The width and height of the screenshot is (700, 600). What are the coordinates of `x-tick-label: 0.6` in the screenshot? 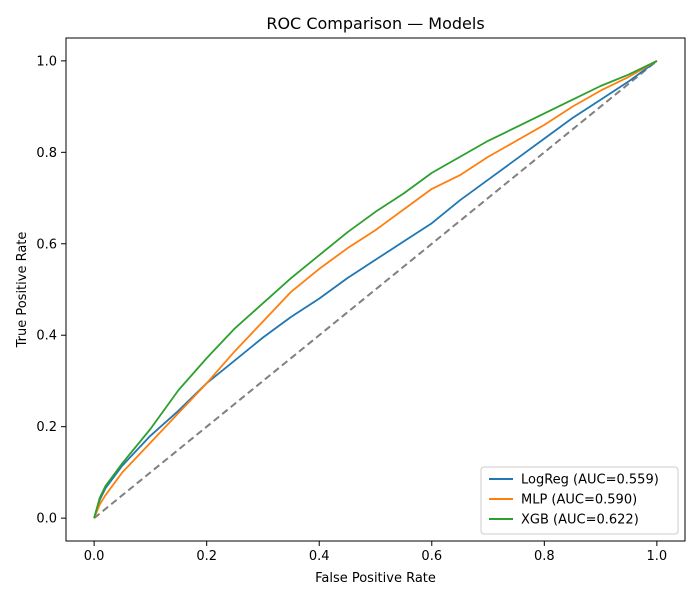 It's located at (431, 556).